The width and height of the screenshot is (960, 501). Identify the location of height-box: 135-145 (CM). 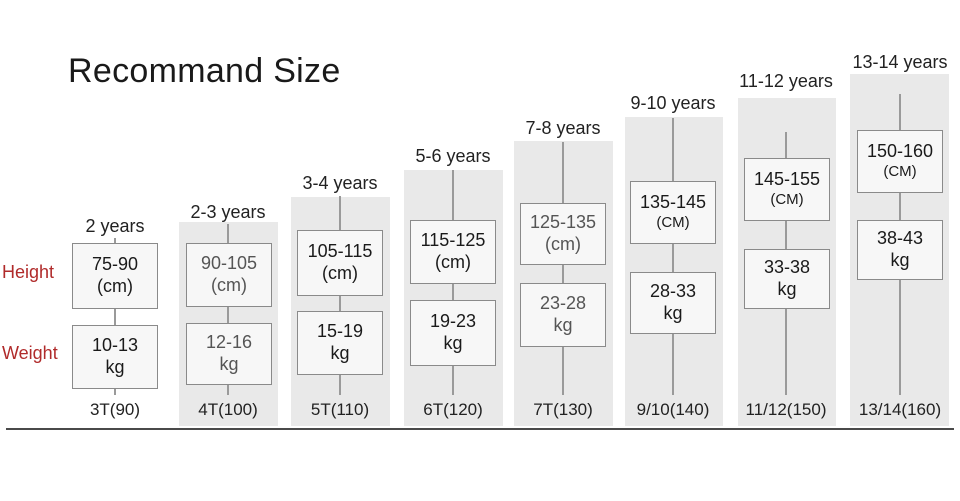
(673, 212).